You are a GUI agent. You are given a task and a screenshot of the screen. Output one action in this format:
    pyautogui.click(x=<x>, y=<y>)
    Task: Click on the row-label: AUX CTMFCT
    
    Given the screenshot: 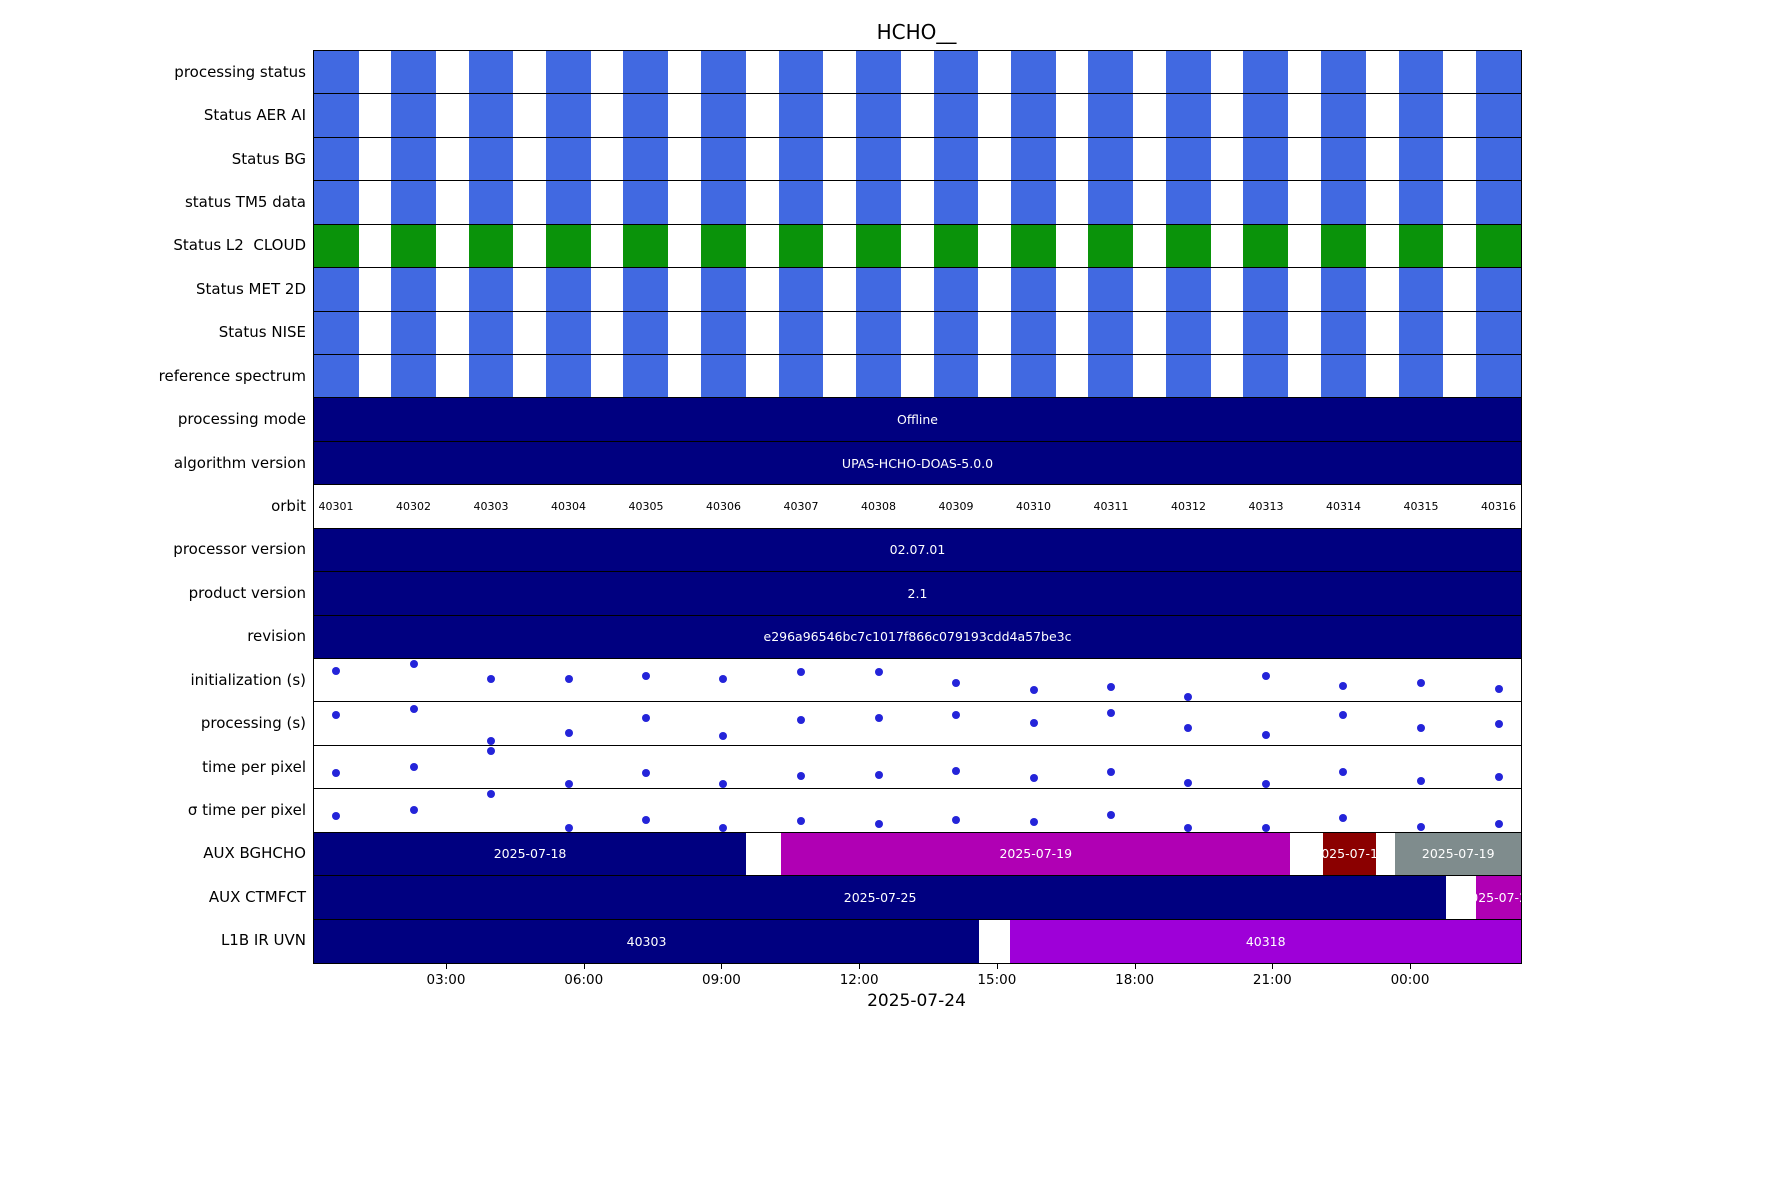 What is the action you would take?
    pyautogui.click(x=257, y=896)
    